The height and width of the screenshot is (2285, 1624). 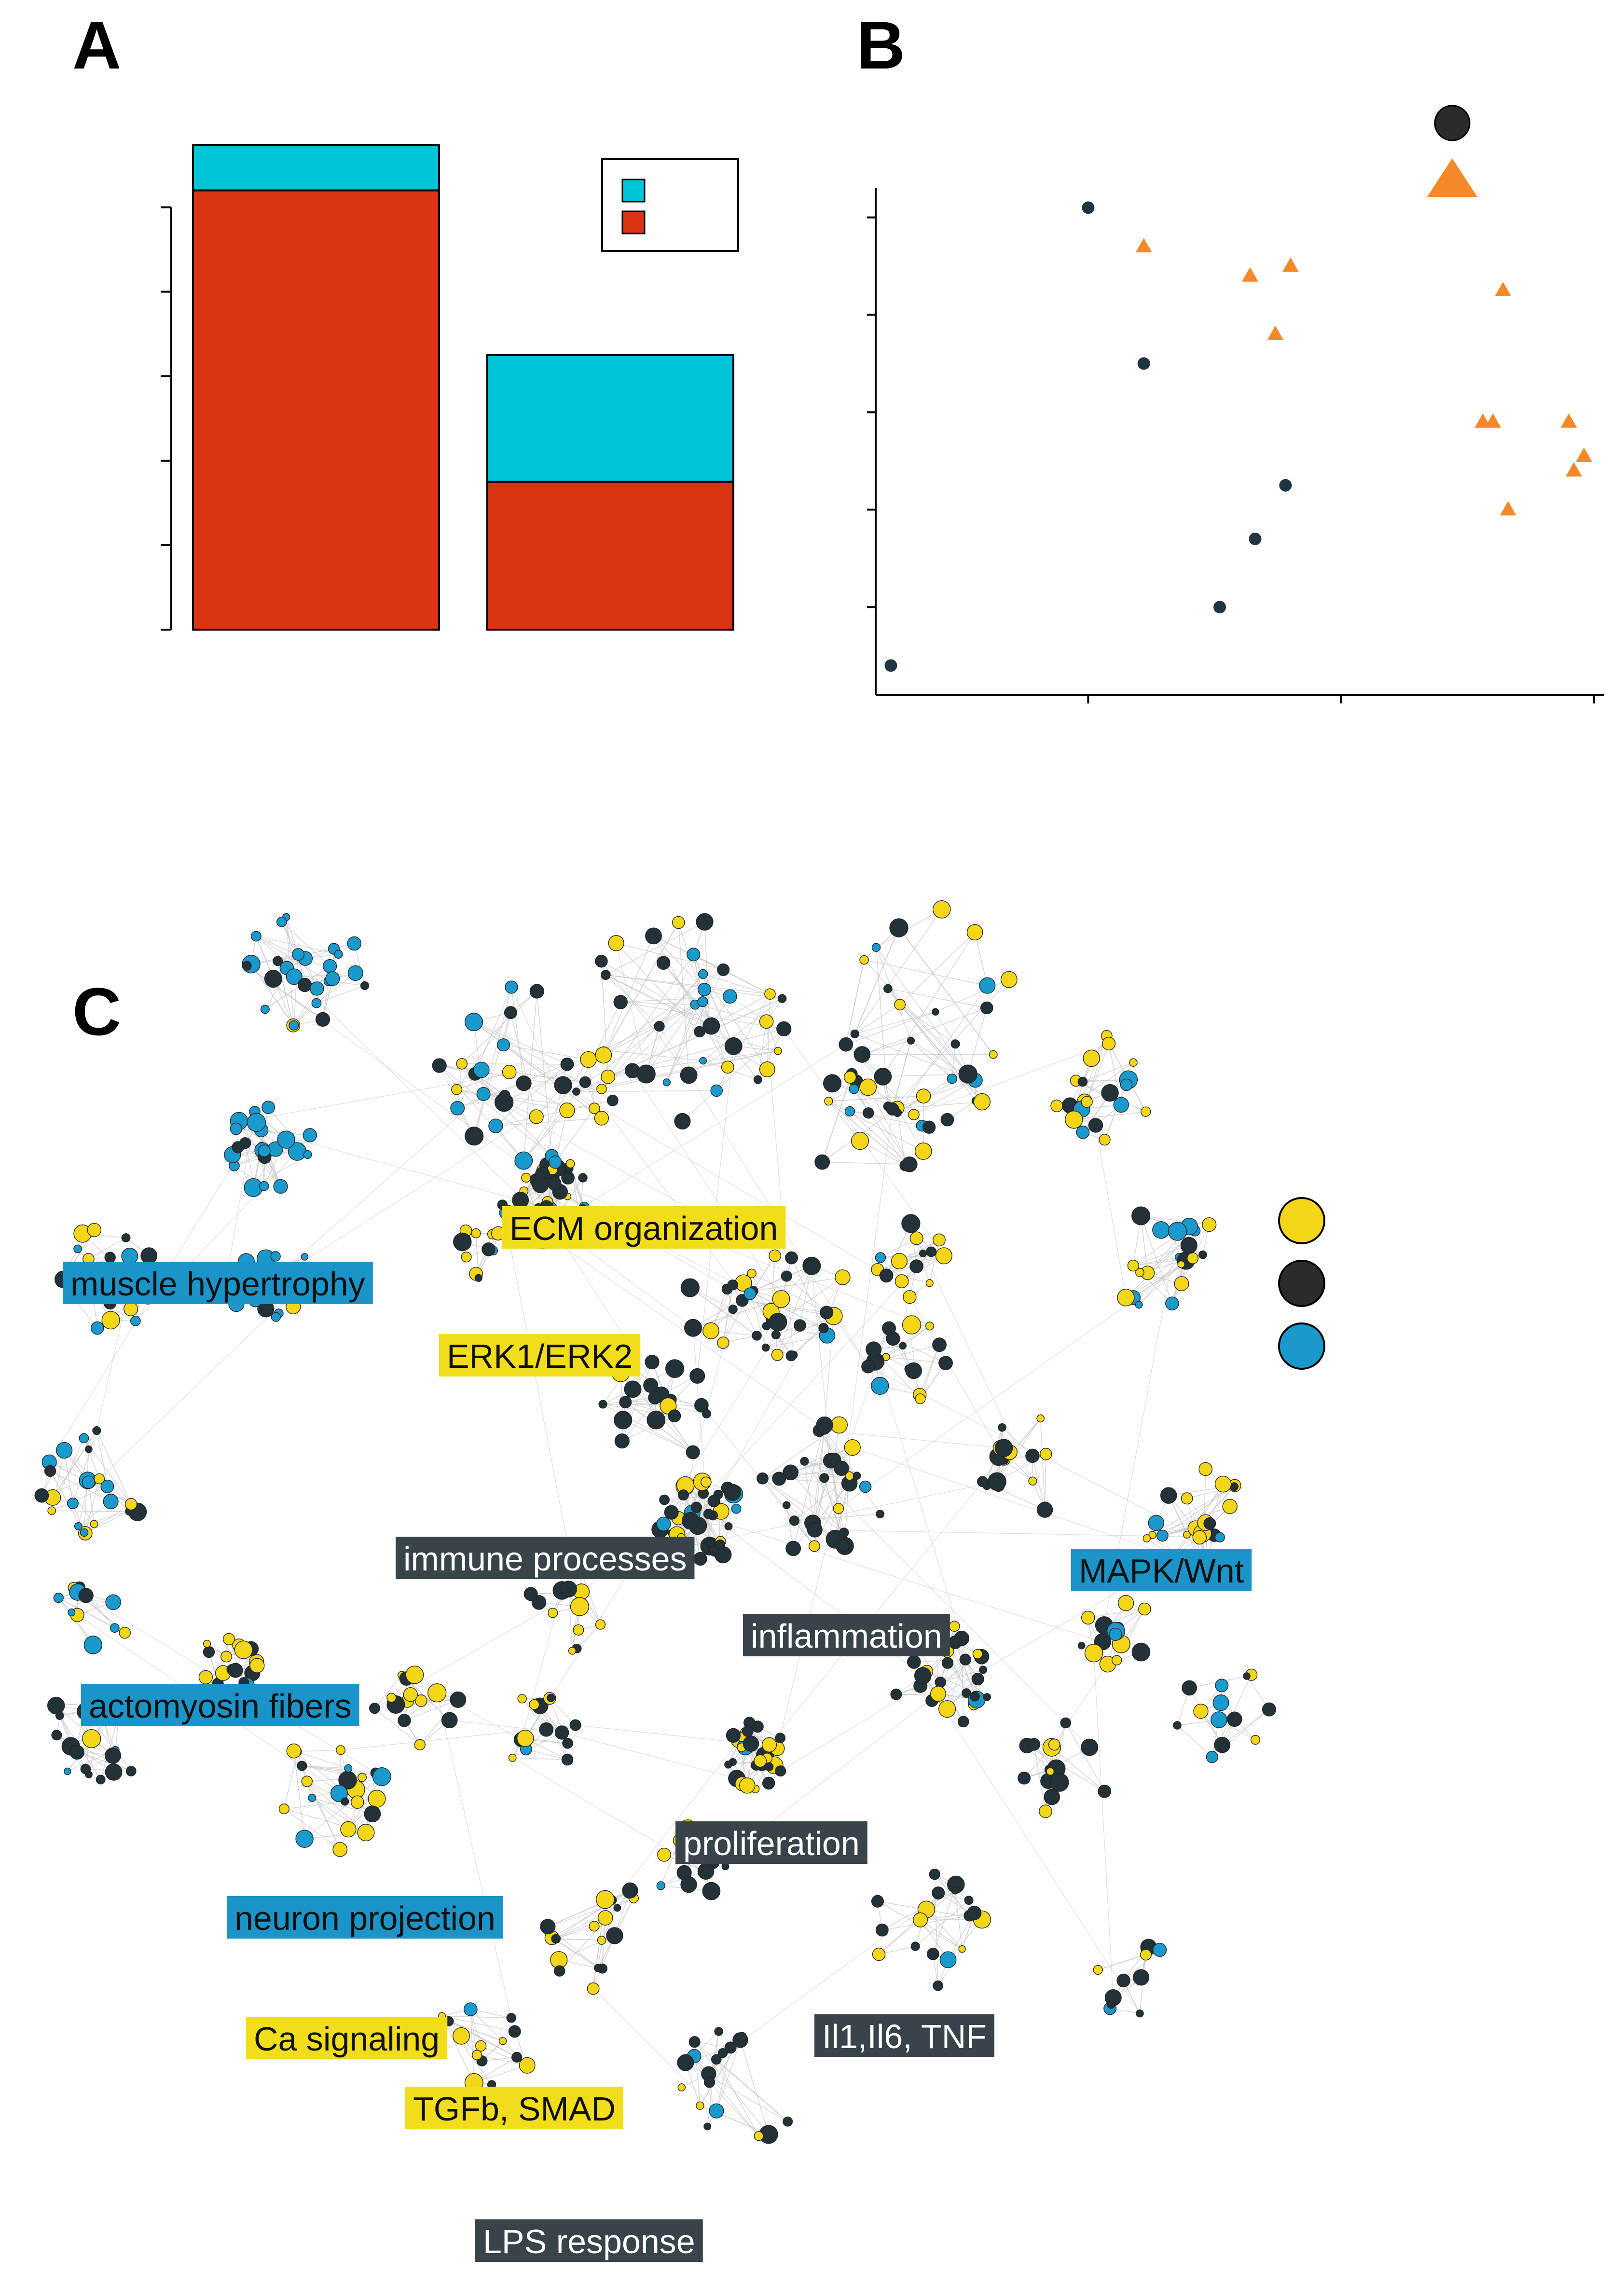 What do you see at coordinates (1235, 404) in the screenshot?
I see `pca-scatter-plot` at bounding box center [1235, 404].